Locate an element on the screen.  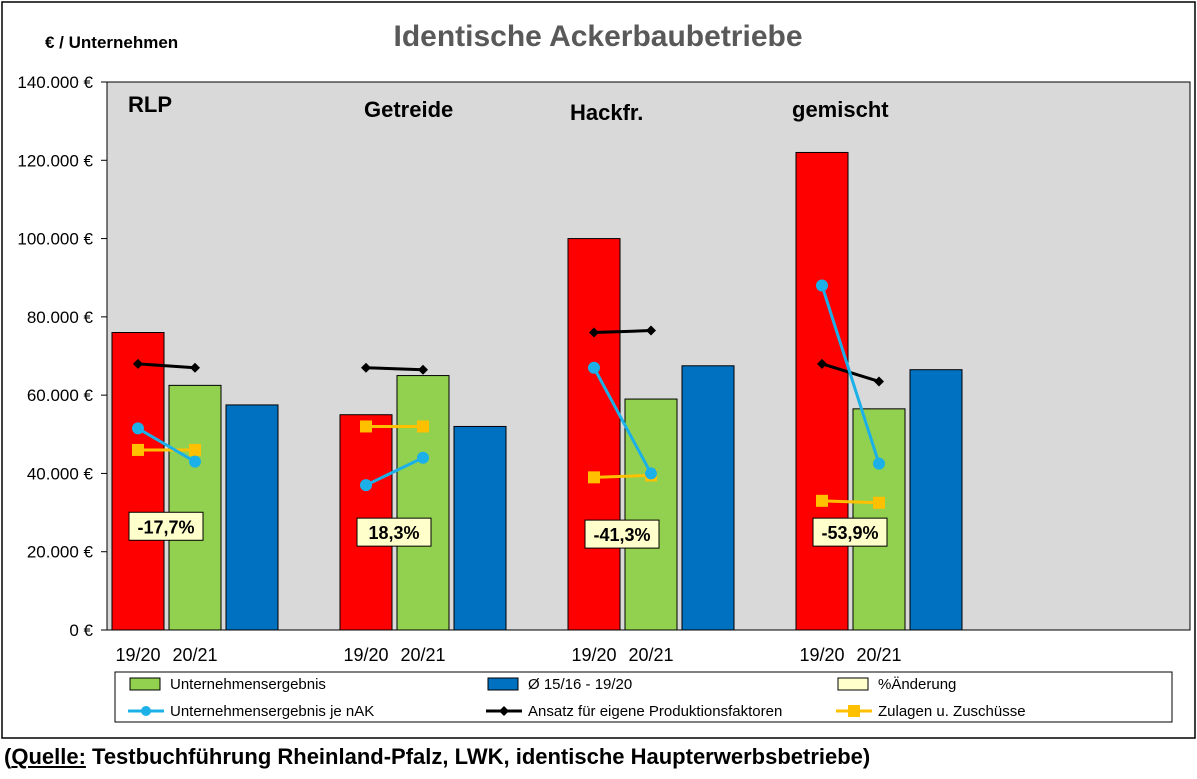
change-label: -53,9% is located at coordinates (849, 533).